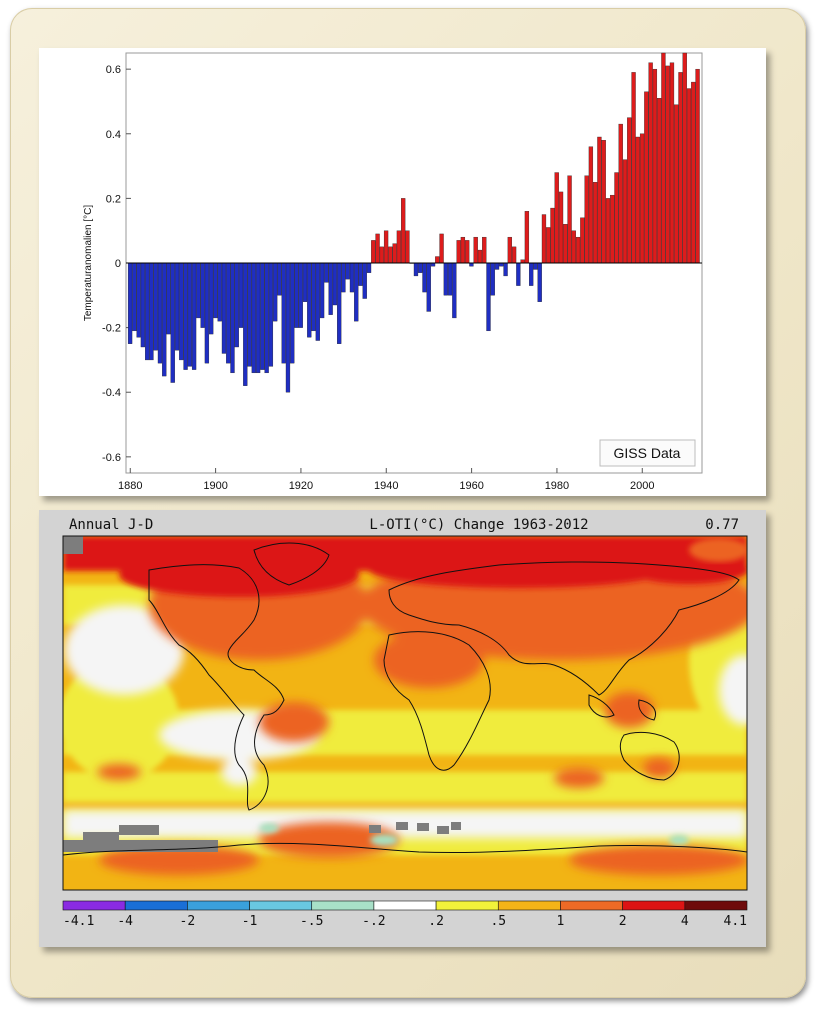 The image size is (831, 1012). Describe the element at coordinates (647, 453) in the screenshot. I see `giss-data-box` at that location.